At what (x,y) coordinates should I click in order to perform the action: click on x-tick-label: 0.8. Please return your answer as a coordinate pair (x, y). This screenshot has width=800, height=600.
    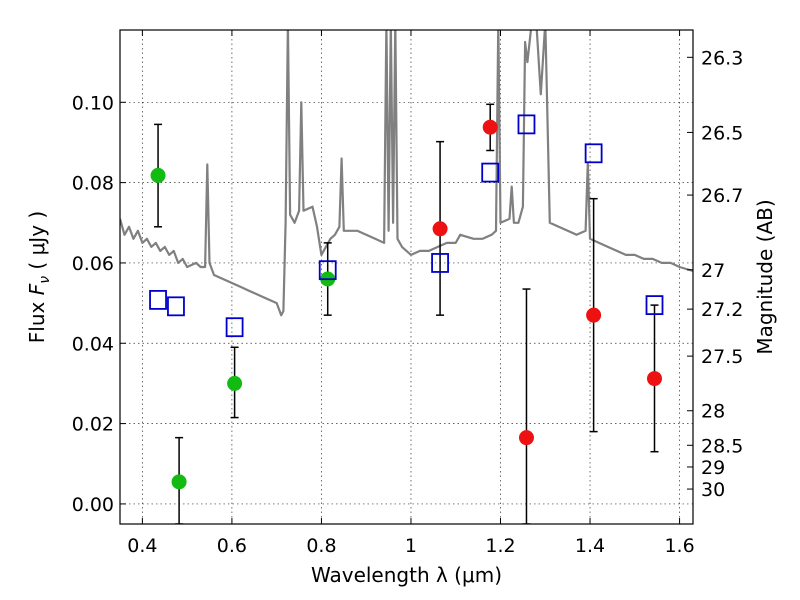
    Looking at the image, I should click on (321, 546).